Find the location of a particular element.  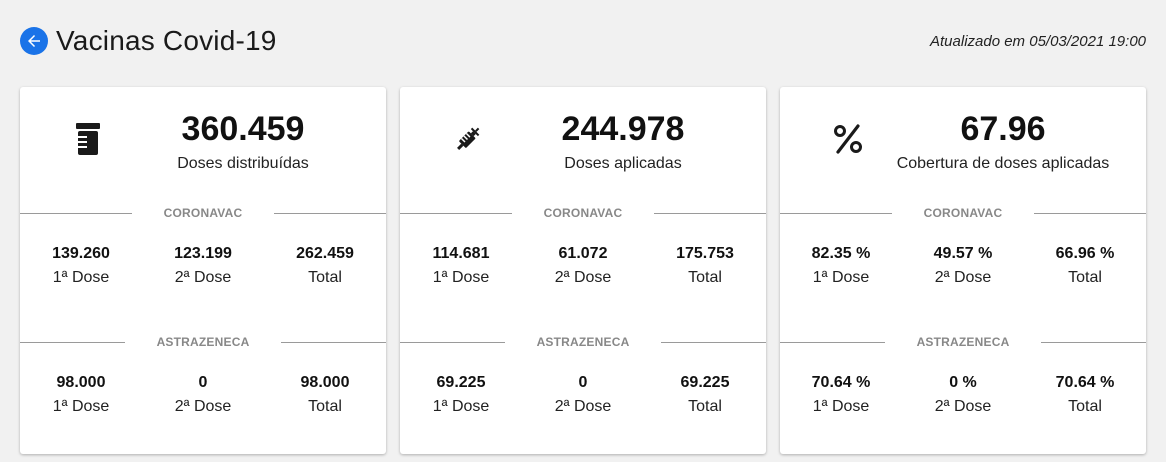

stat-value: 98.000 is located at coordinates (81, 382).